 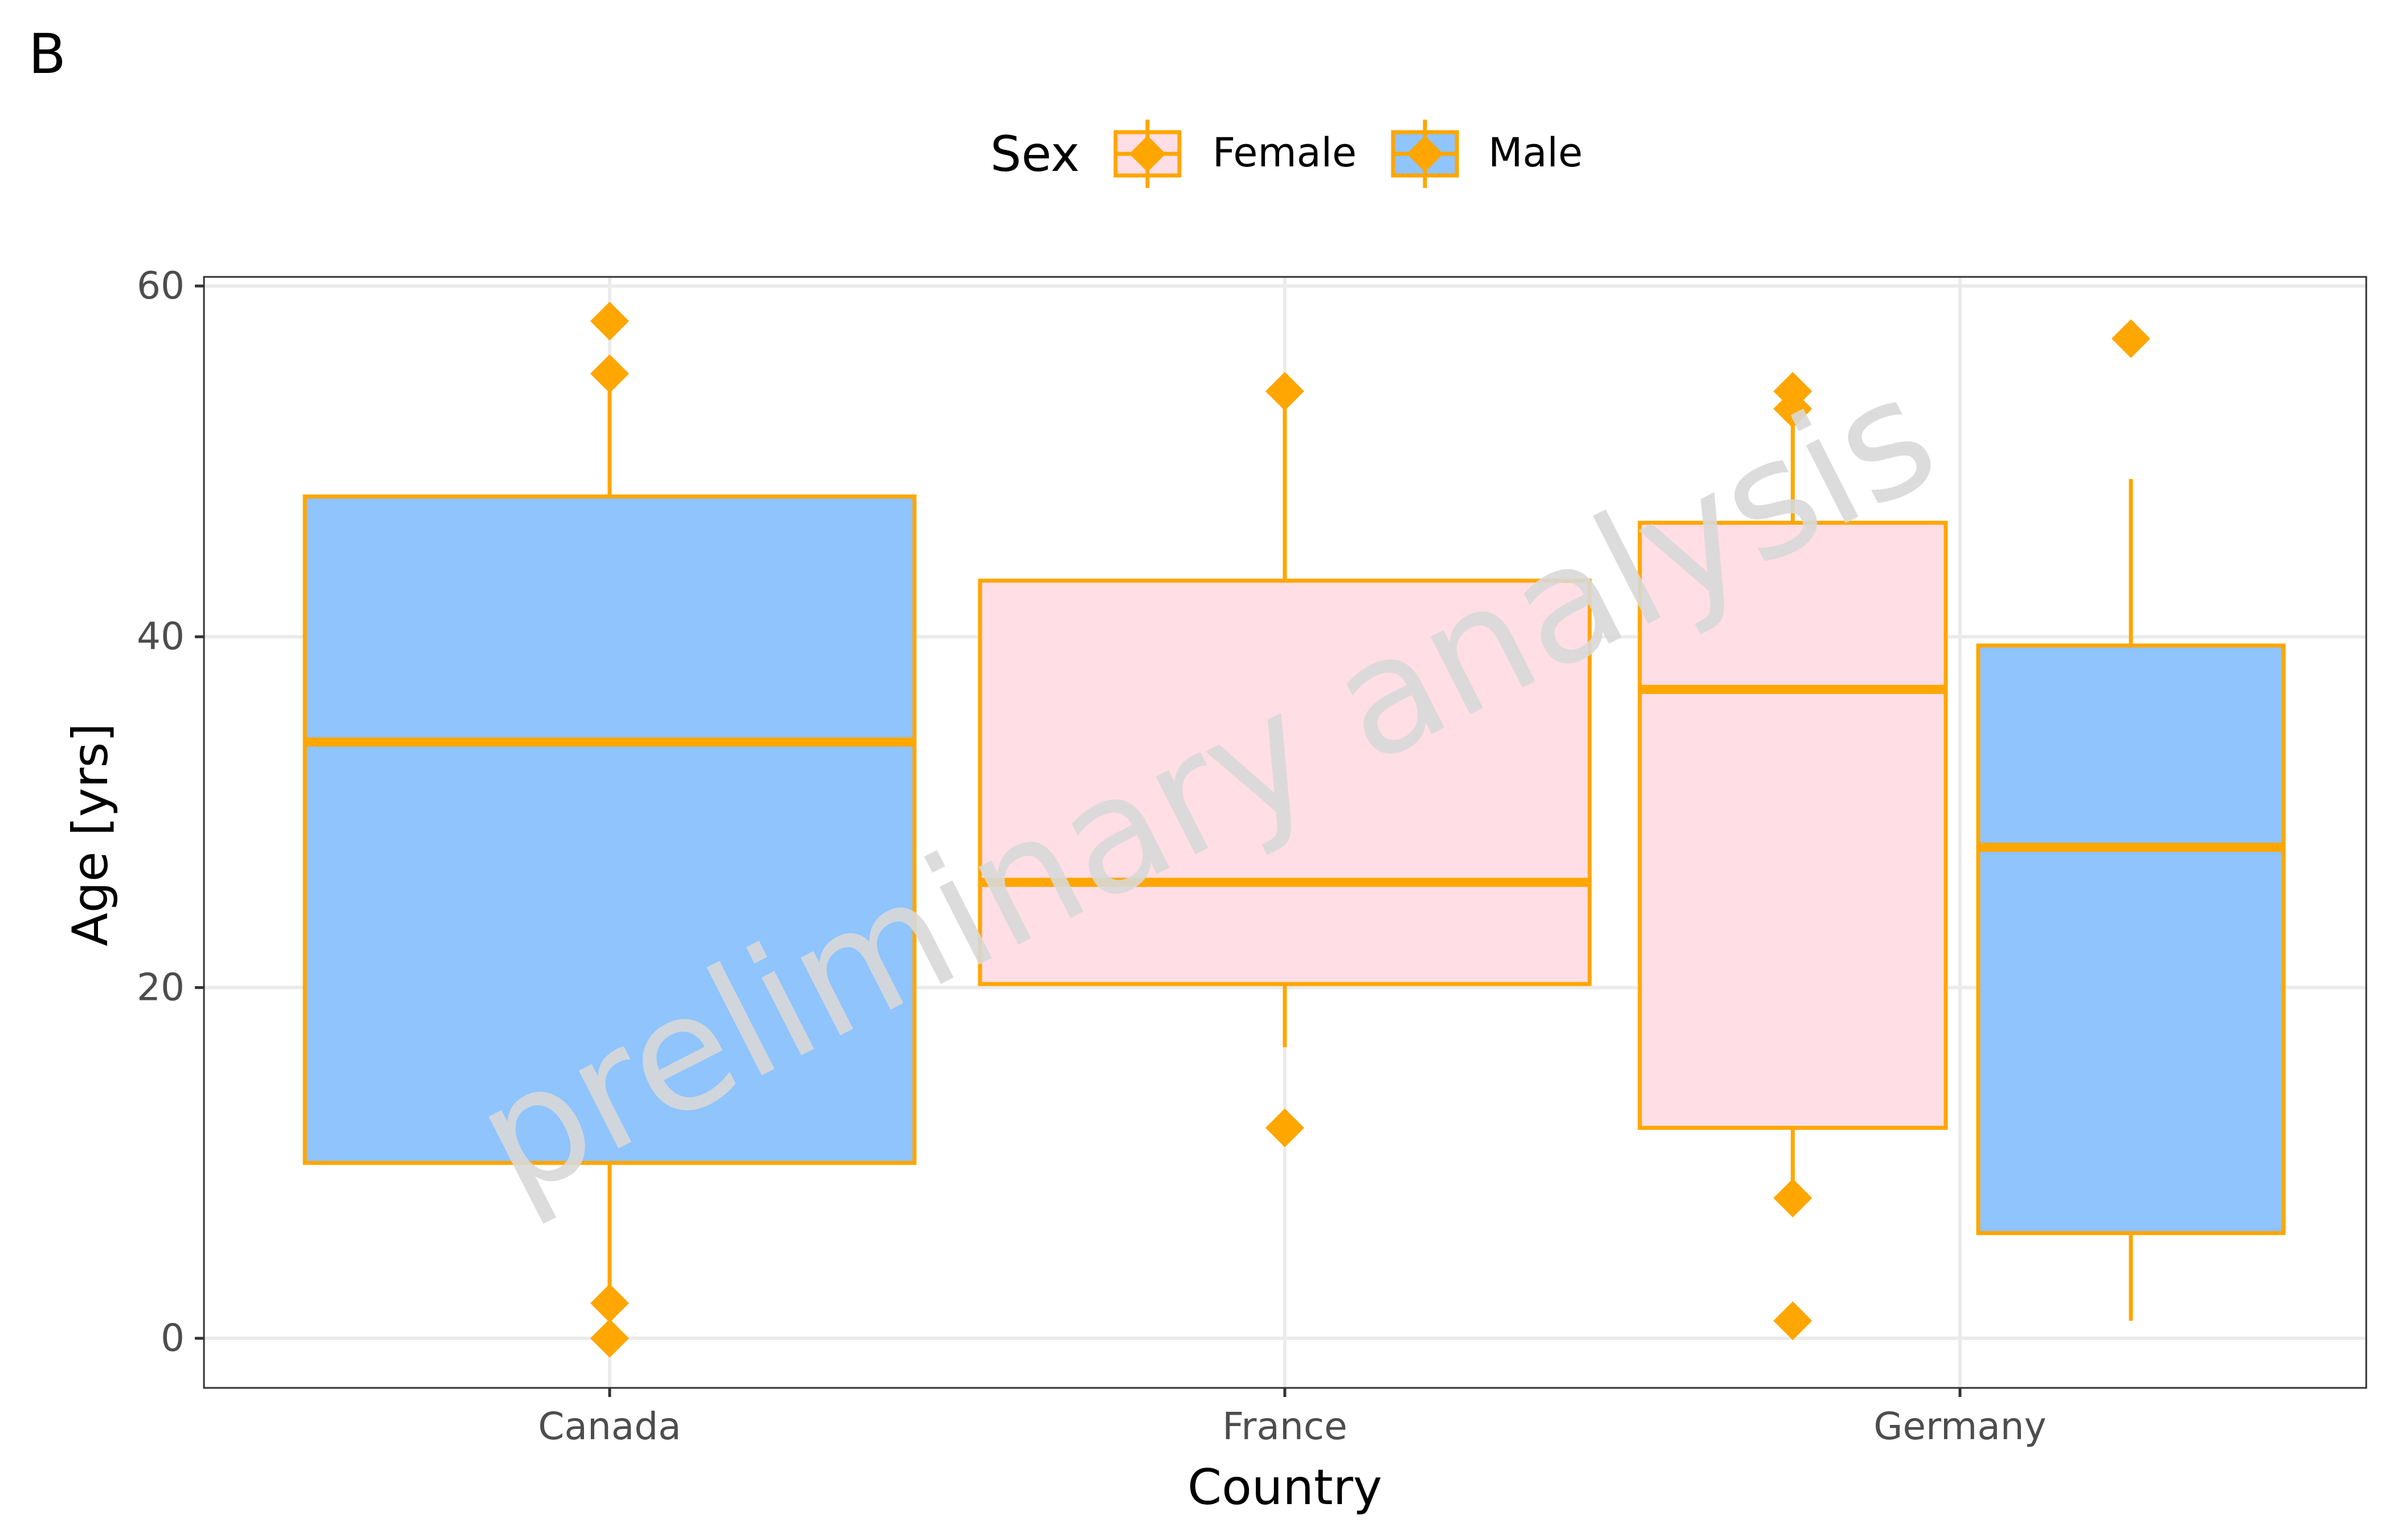 I want to click on y-tick-label: 20, so click(x=161, y=987).